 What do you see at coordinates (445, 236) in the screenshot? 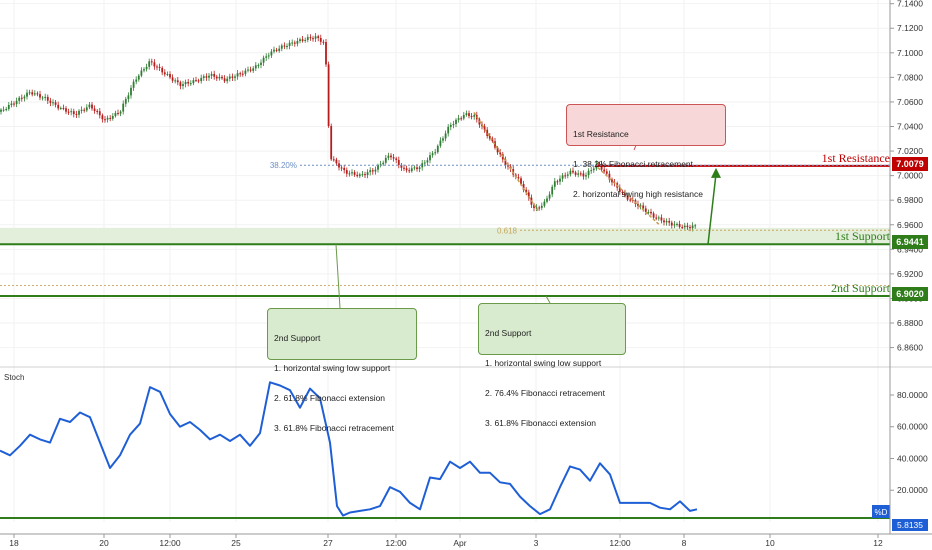
I see `support-zone-rect` at bounding box center [445, 236].